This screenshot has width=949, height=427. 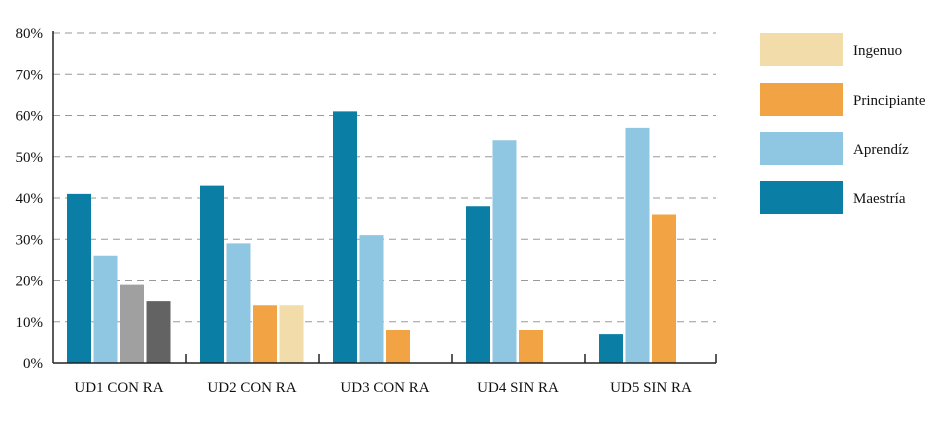 I want to click on y-tick-label: 20%, so click(x=30, y=282).